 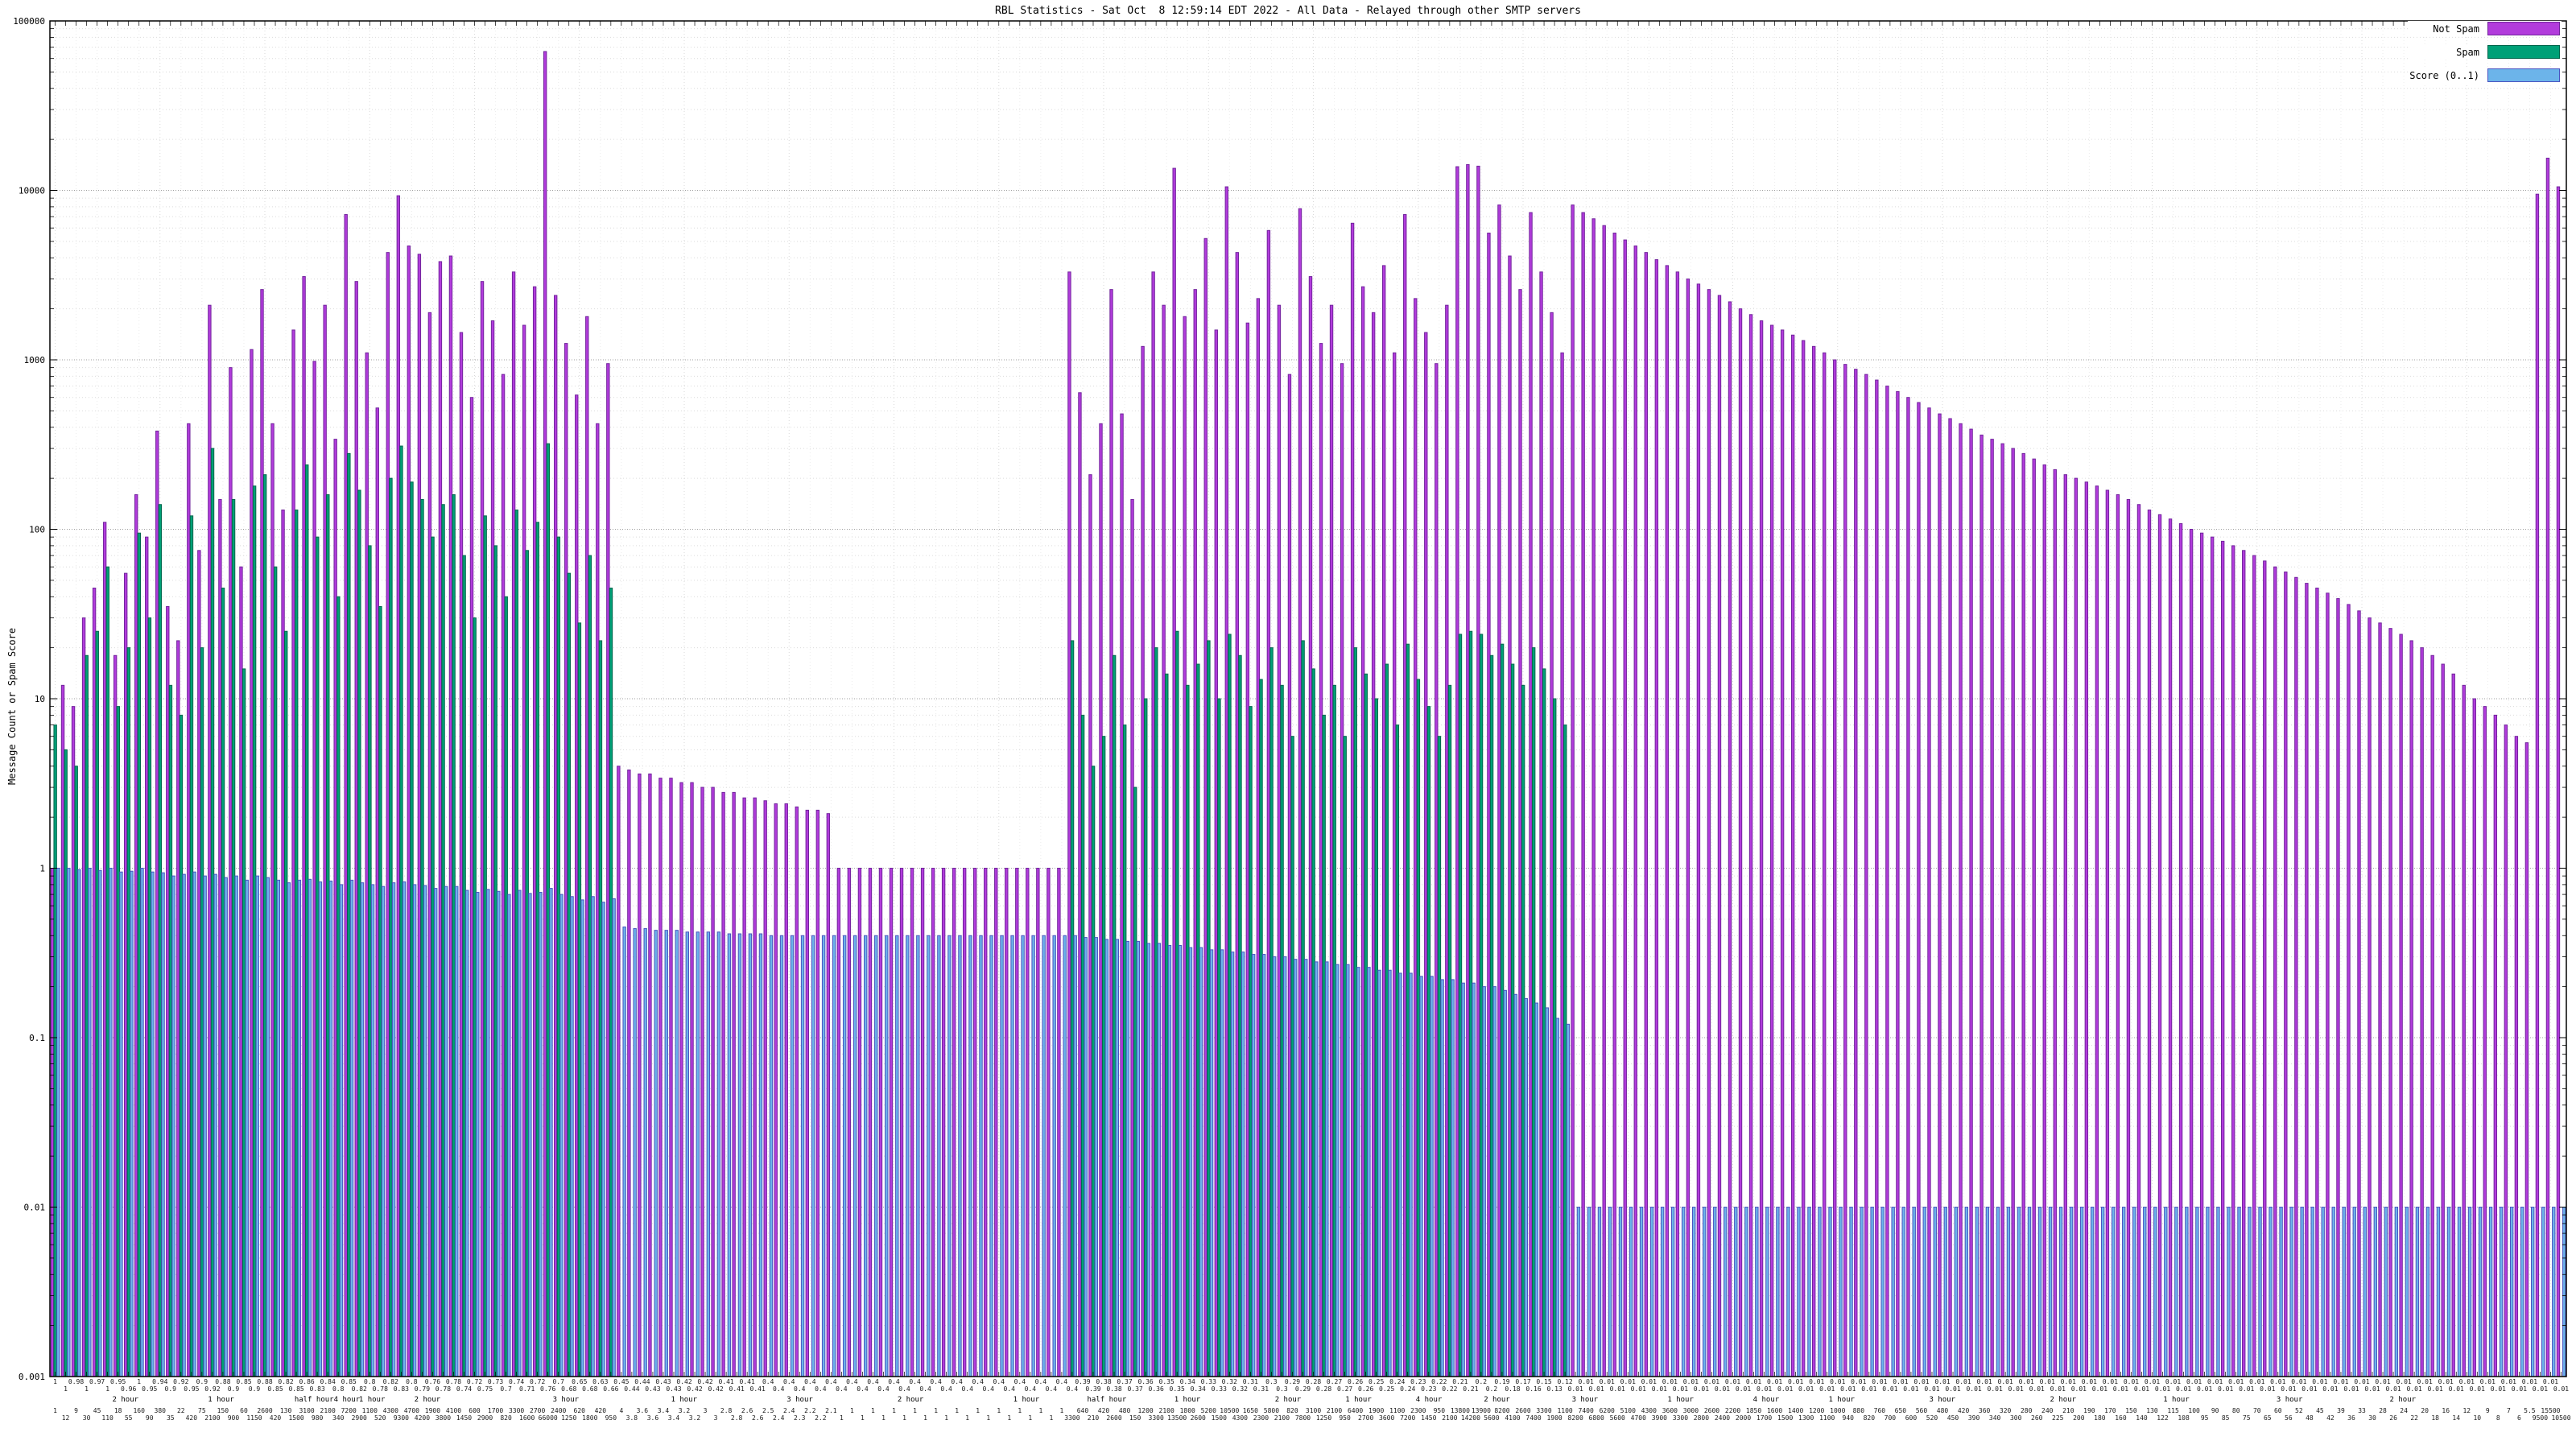 What do you see at coordinates (589, 1418) in the screenshot?
I see `x-tick-count: 1800` at bounding box center [589, 1418].